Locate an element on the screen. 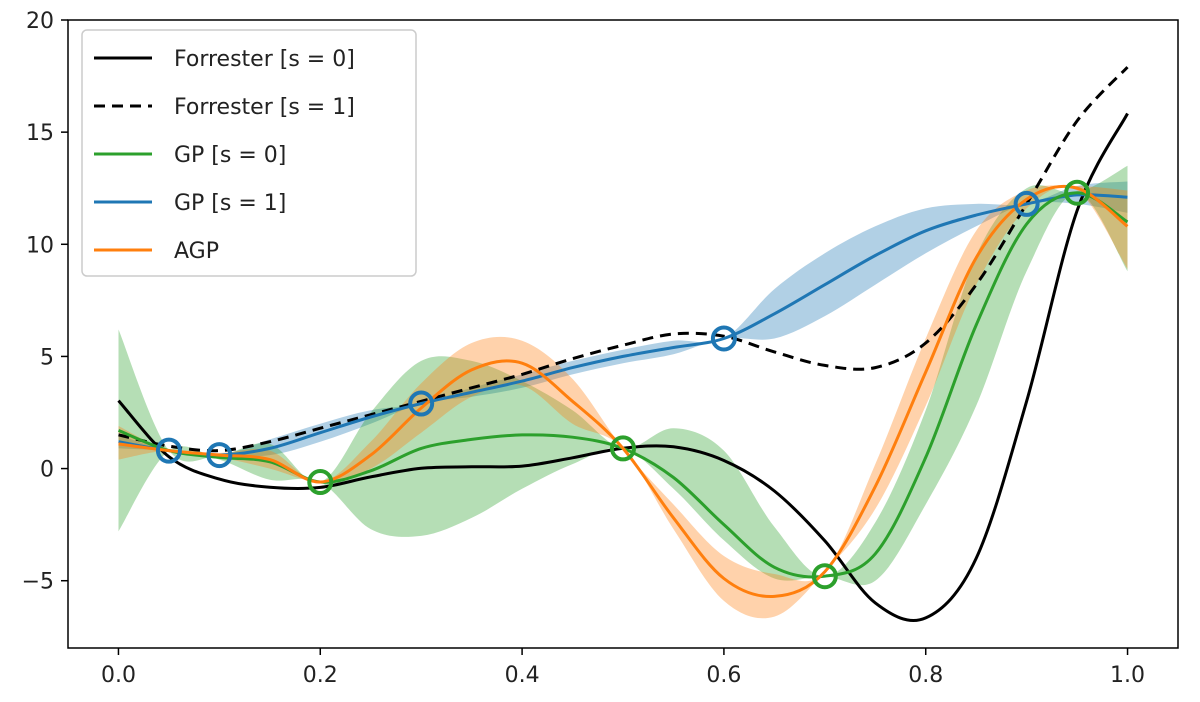 This screenshot has width=1200, height=702. y-tick-label: 5 is located at coordinates (47, 357).